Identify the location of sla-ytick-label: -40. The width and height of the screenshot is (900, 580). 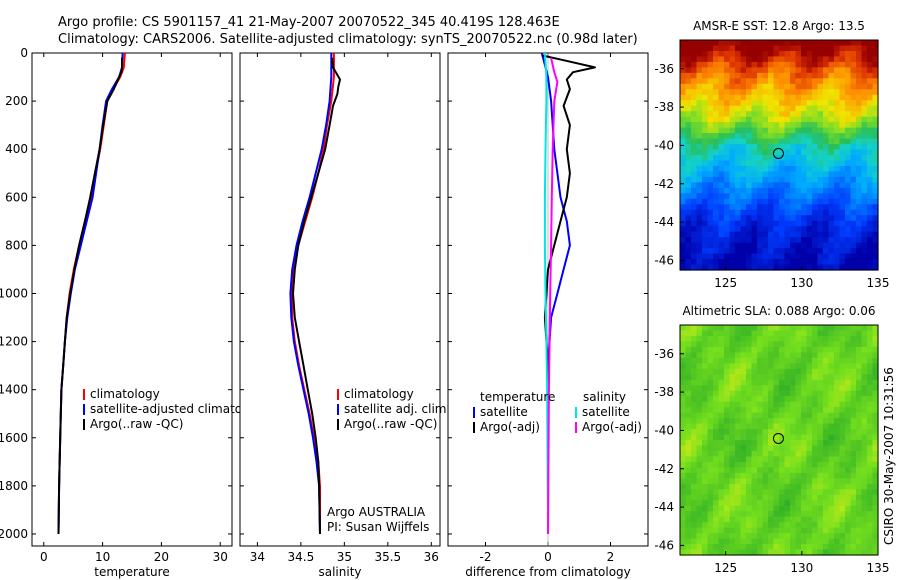
(664, 430).